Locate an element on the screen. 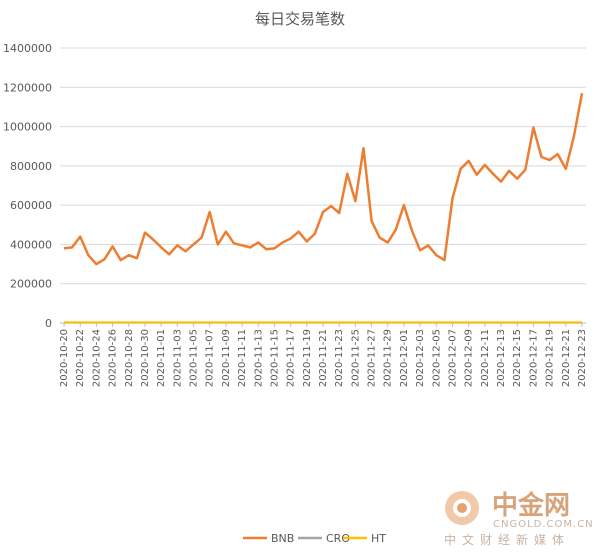  x-tick-label: 2020-11-03 is located at coordinates (177, 358).